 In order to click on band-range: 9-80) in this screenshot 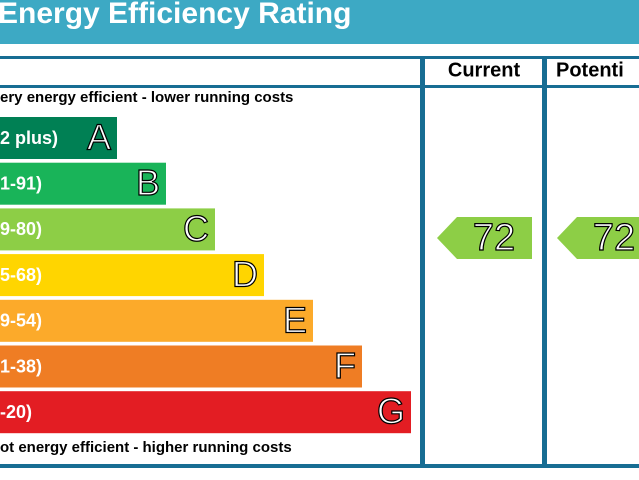, I will do `click(21, 229)`.